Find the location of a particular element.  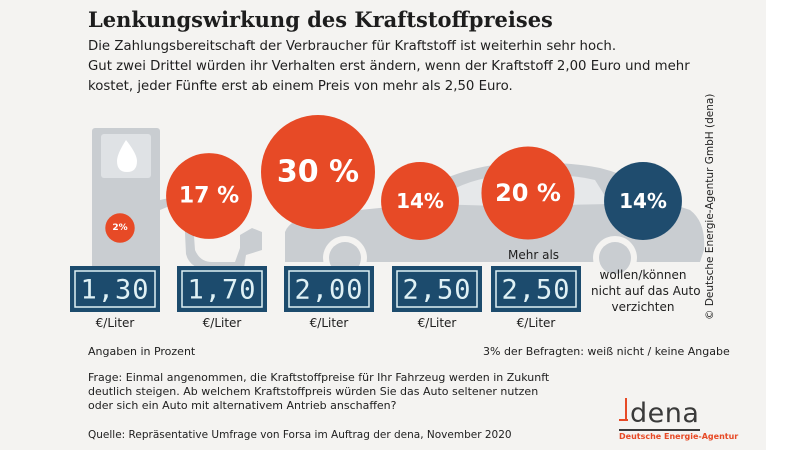

no-car-label: verzichten is located at coordinates (643, 307).